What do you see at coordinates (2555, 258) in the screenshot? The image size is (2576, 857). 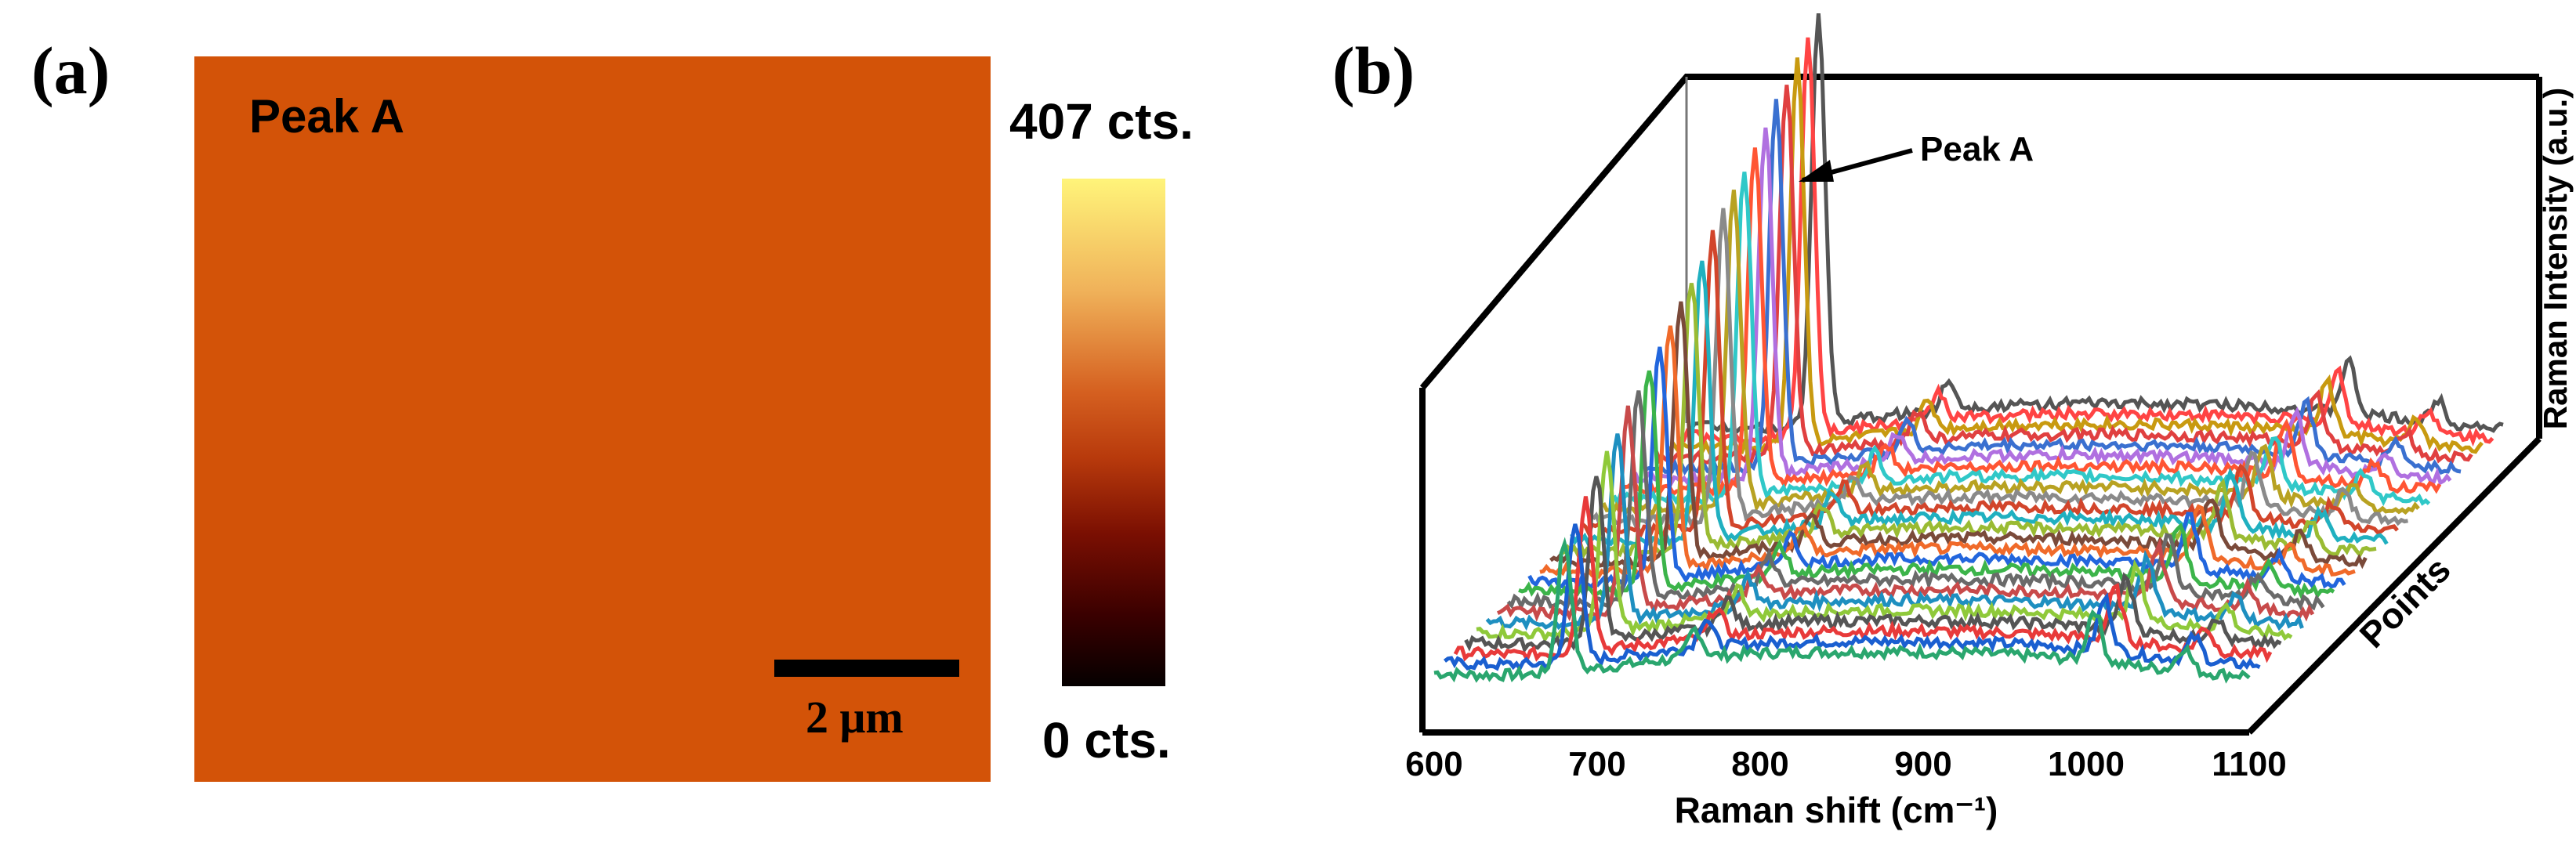 I see `y-axis-label: Raman Intensity (a.u.)` at bounding box center [2555, 258].